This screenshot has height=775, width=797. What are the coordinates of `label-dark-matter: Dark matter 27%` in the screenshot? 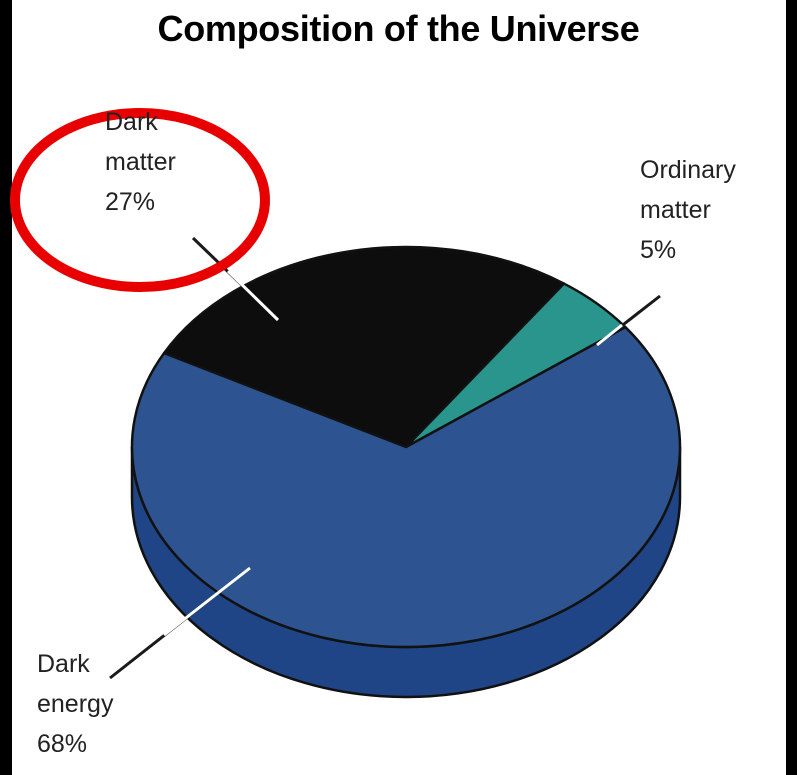 It's located at (140, 162).